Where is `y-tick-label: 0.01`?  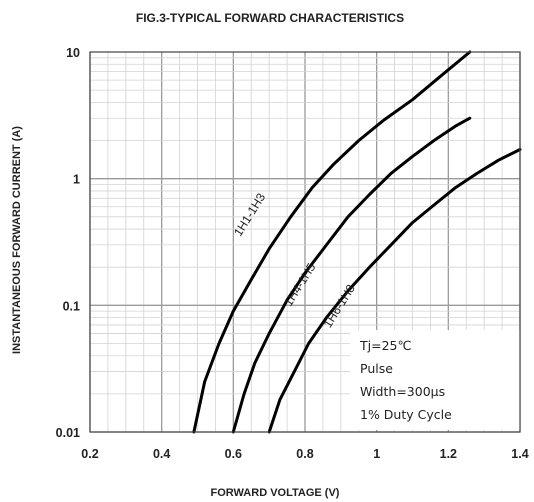
y-tick-label: 0.01 is located at coordinates (68, 433).